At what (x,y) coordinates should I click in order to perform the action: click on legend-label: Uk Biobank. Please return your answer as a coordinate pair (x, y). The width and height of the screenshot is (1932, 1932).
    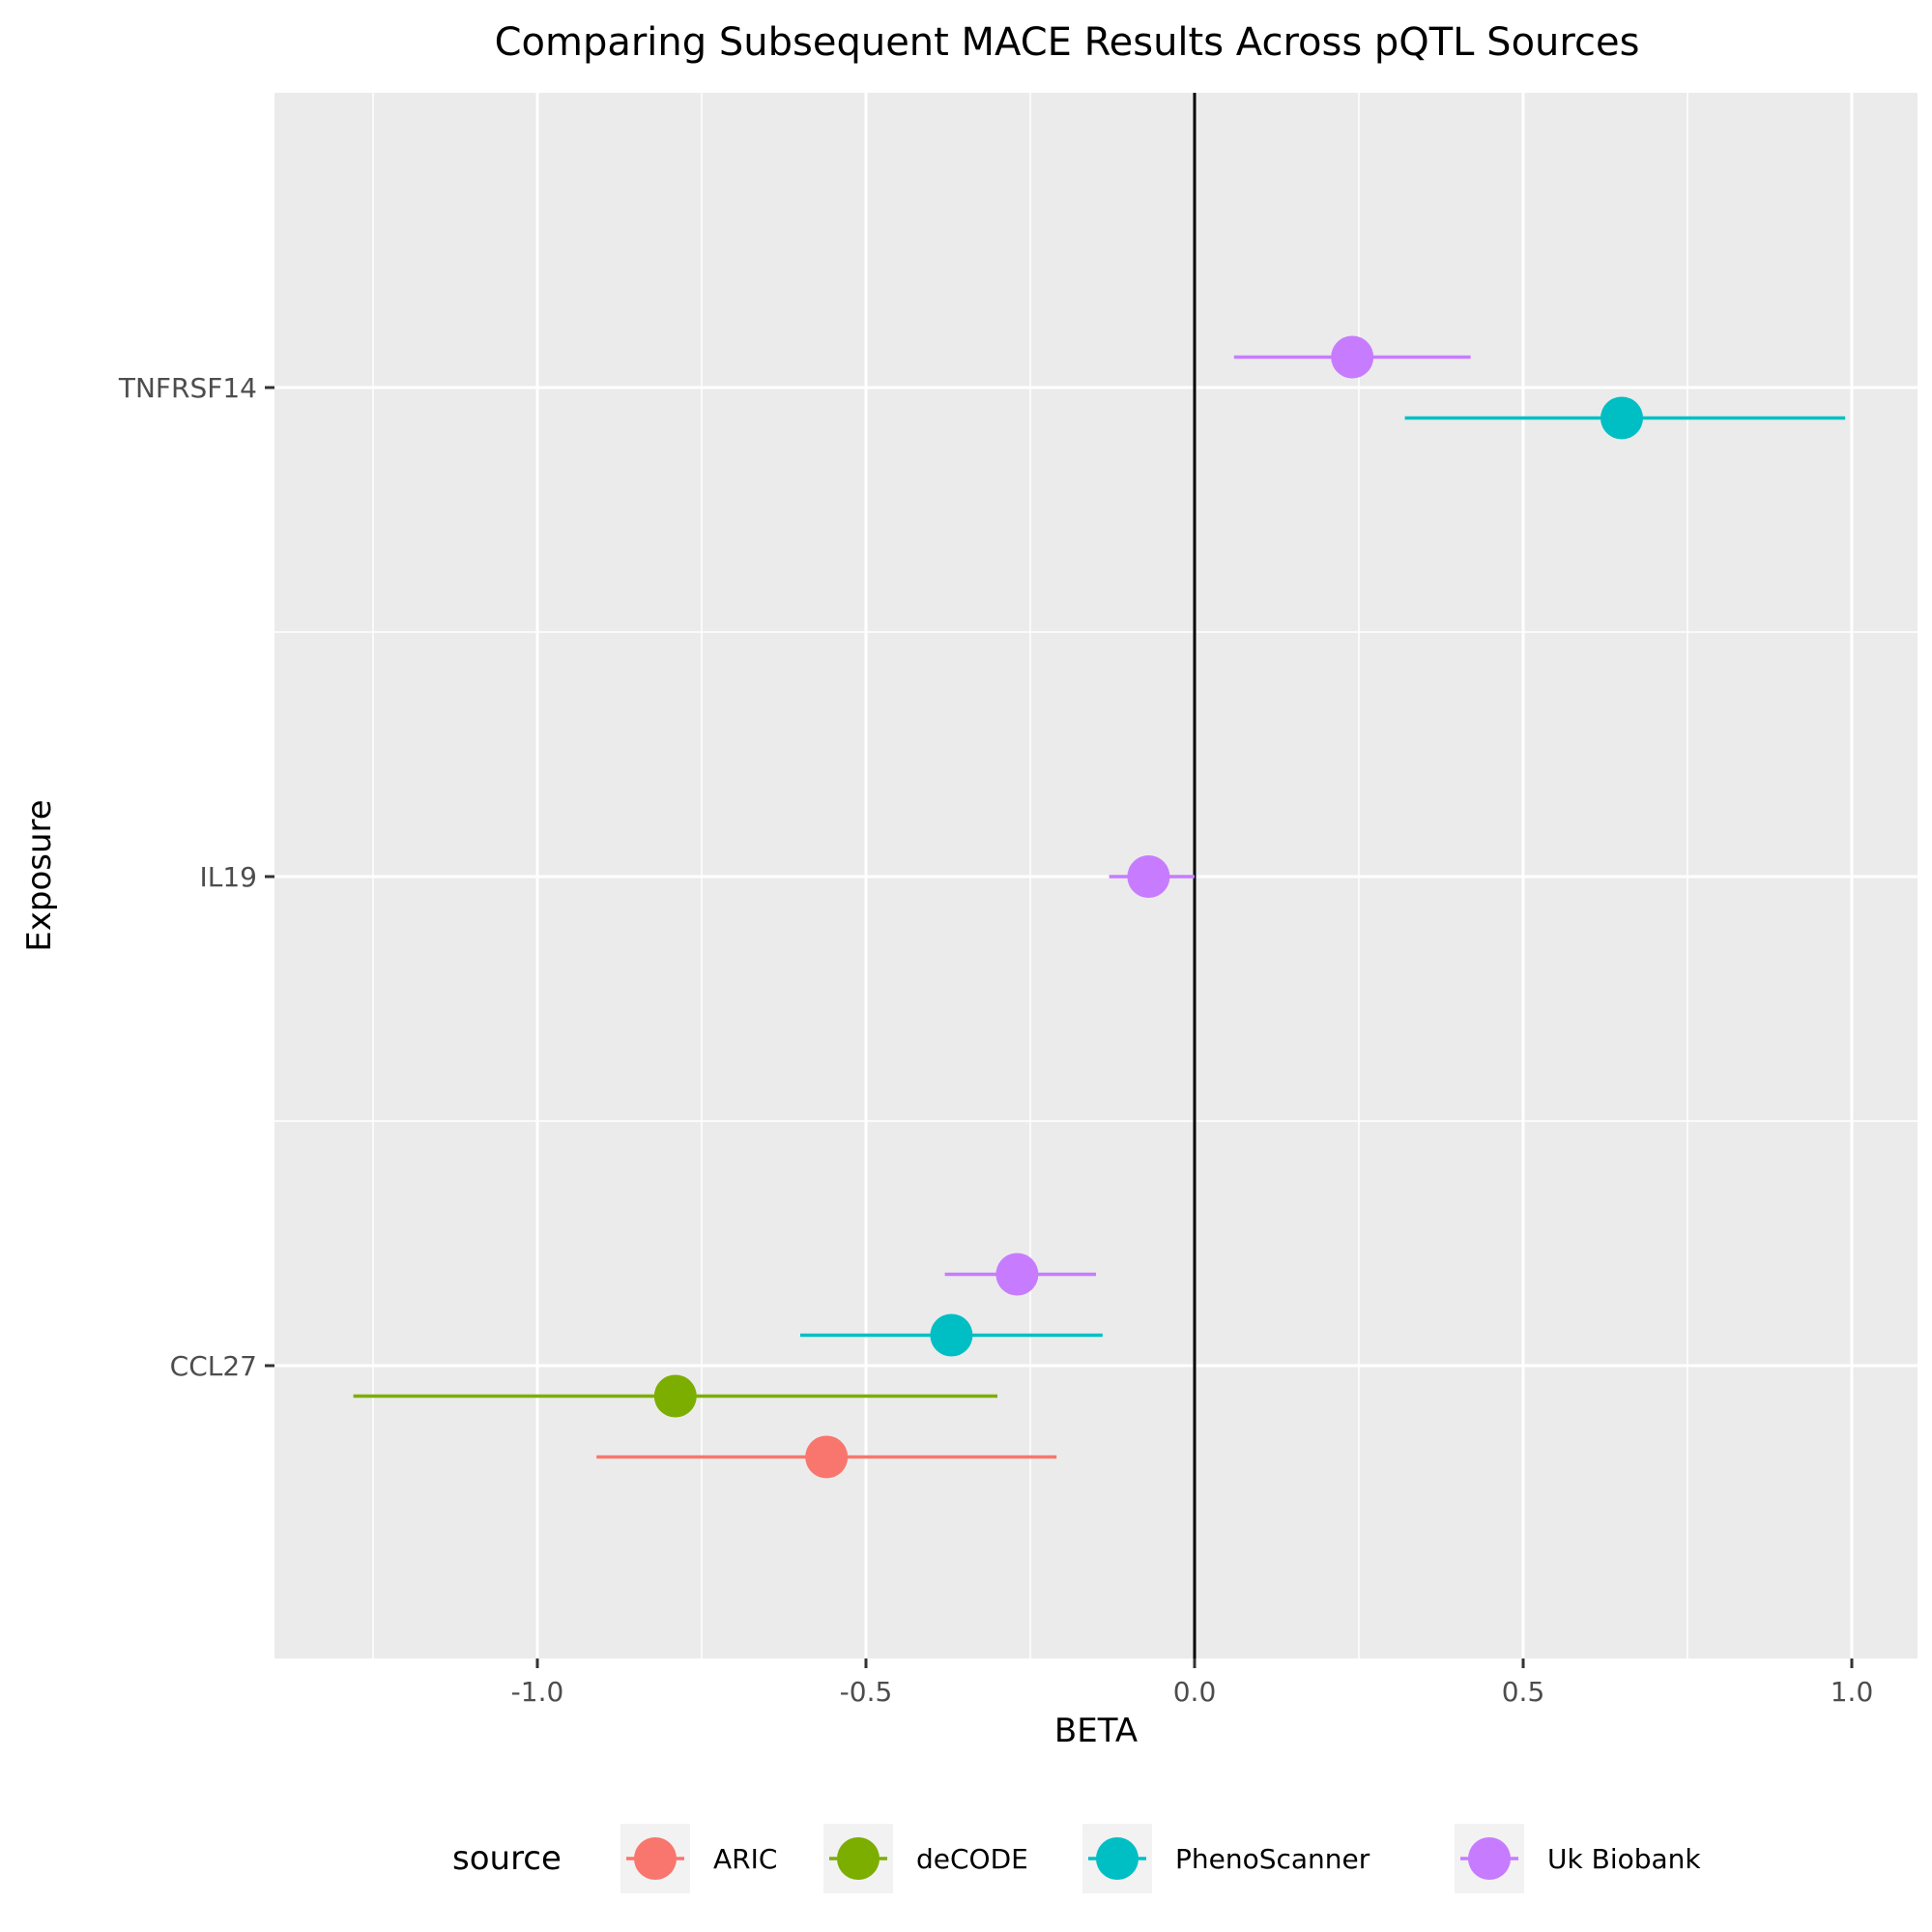
    Looking at the image, I should click on (1624, 1859).